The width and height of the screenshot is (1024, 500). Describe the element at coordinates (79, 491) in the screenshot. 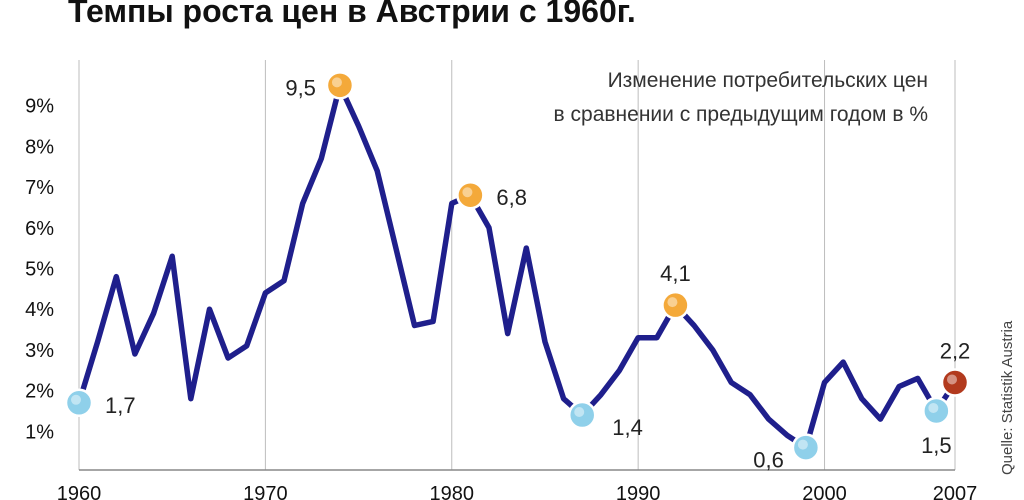

I see `x-tick-label: 1960` at that location.